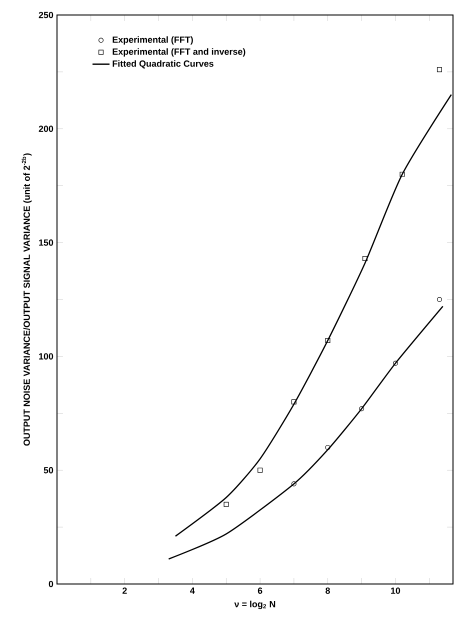 The width and height of the screenshot is (460, 636). What do you see at coordinates (124, 591) in the screenshot?
I see `x-tick-label: 2` at bounding box center [124, 591].